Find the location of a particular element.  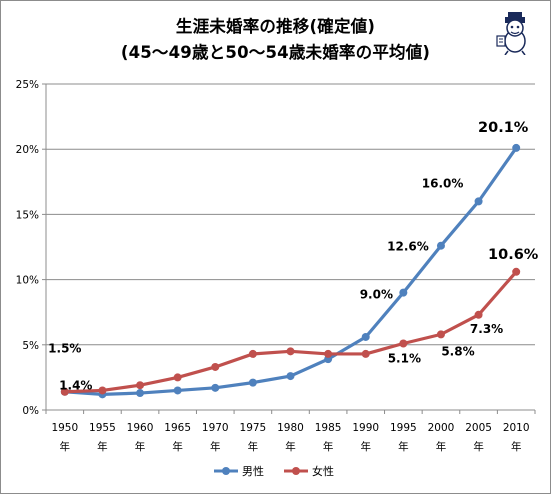

data-label: 10.6% is located at coordinates (513, 255).